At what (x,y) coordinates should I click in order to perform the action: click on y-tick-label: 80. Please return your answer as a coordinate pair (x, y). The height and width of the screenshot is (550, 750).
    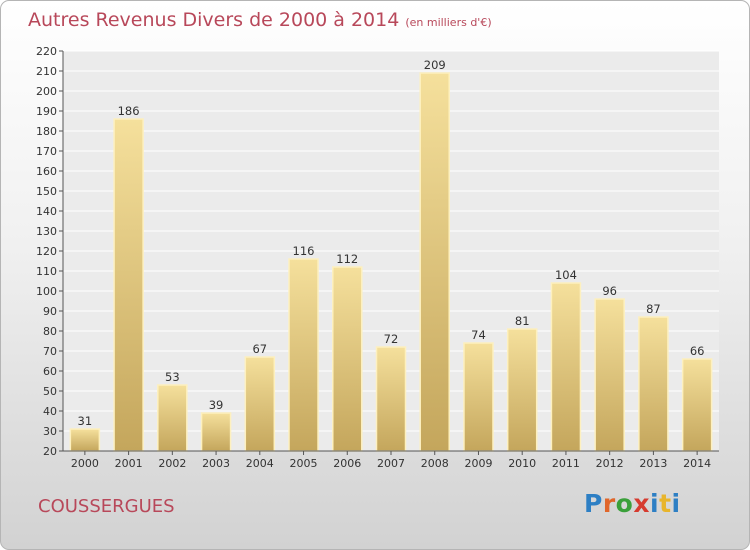
    Looking at the image, I should click on (50, 331).